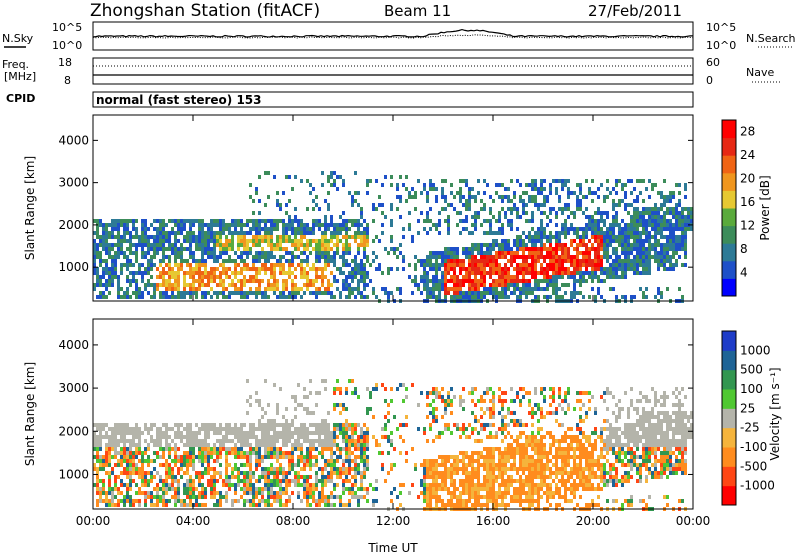 The height and width of the screenshot is (554, 800). Describe the element at coordinates (350, 99) in the screenshot. I see `cpid-strip: CPID normal (fast stereo) 153` at that location.